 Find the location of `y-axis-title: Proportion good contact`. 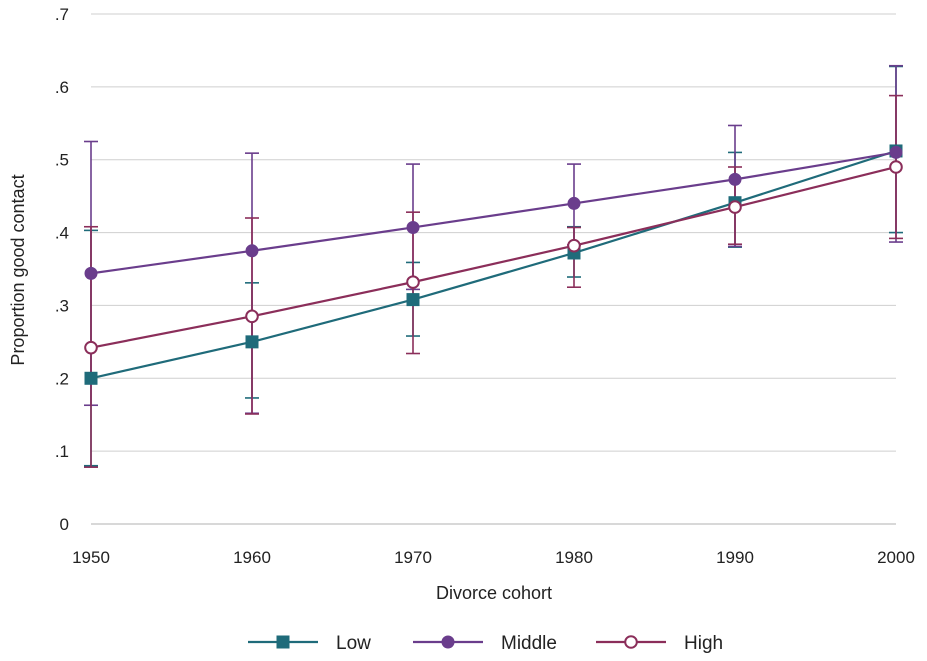

y-axis-title: Proportion good contact is located at coordinates (18, 269).